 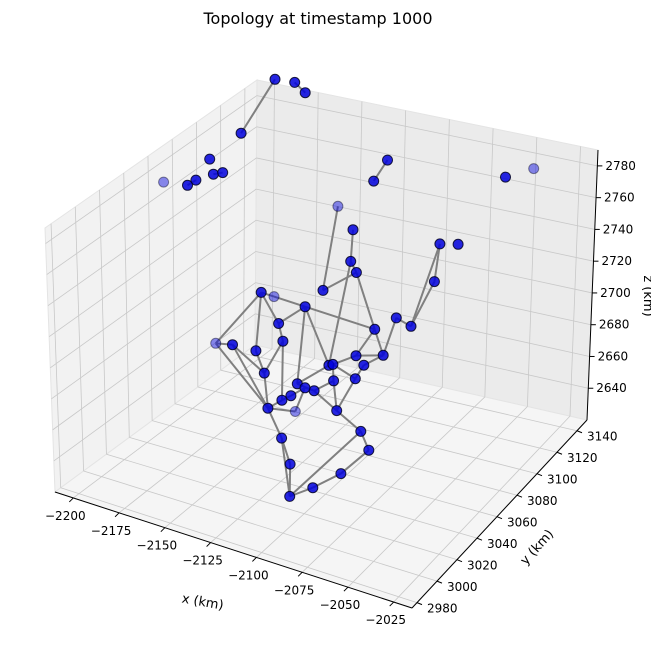 I want to click on y-tick-label: 3140, so click(x=602, y=437).